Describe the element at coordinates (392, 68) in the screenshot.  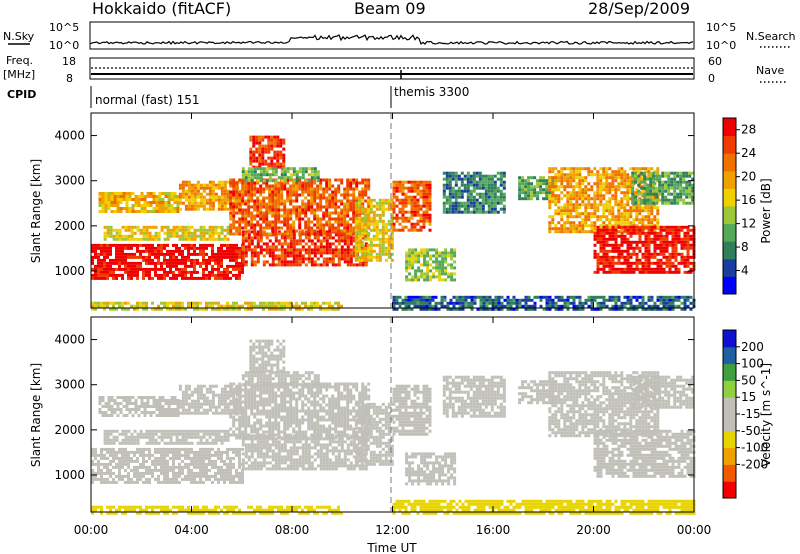
I see `freq-panel` at that location.